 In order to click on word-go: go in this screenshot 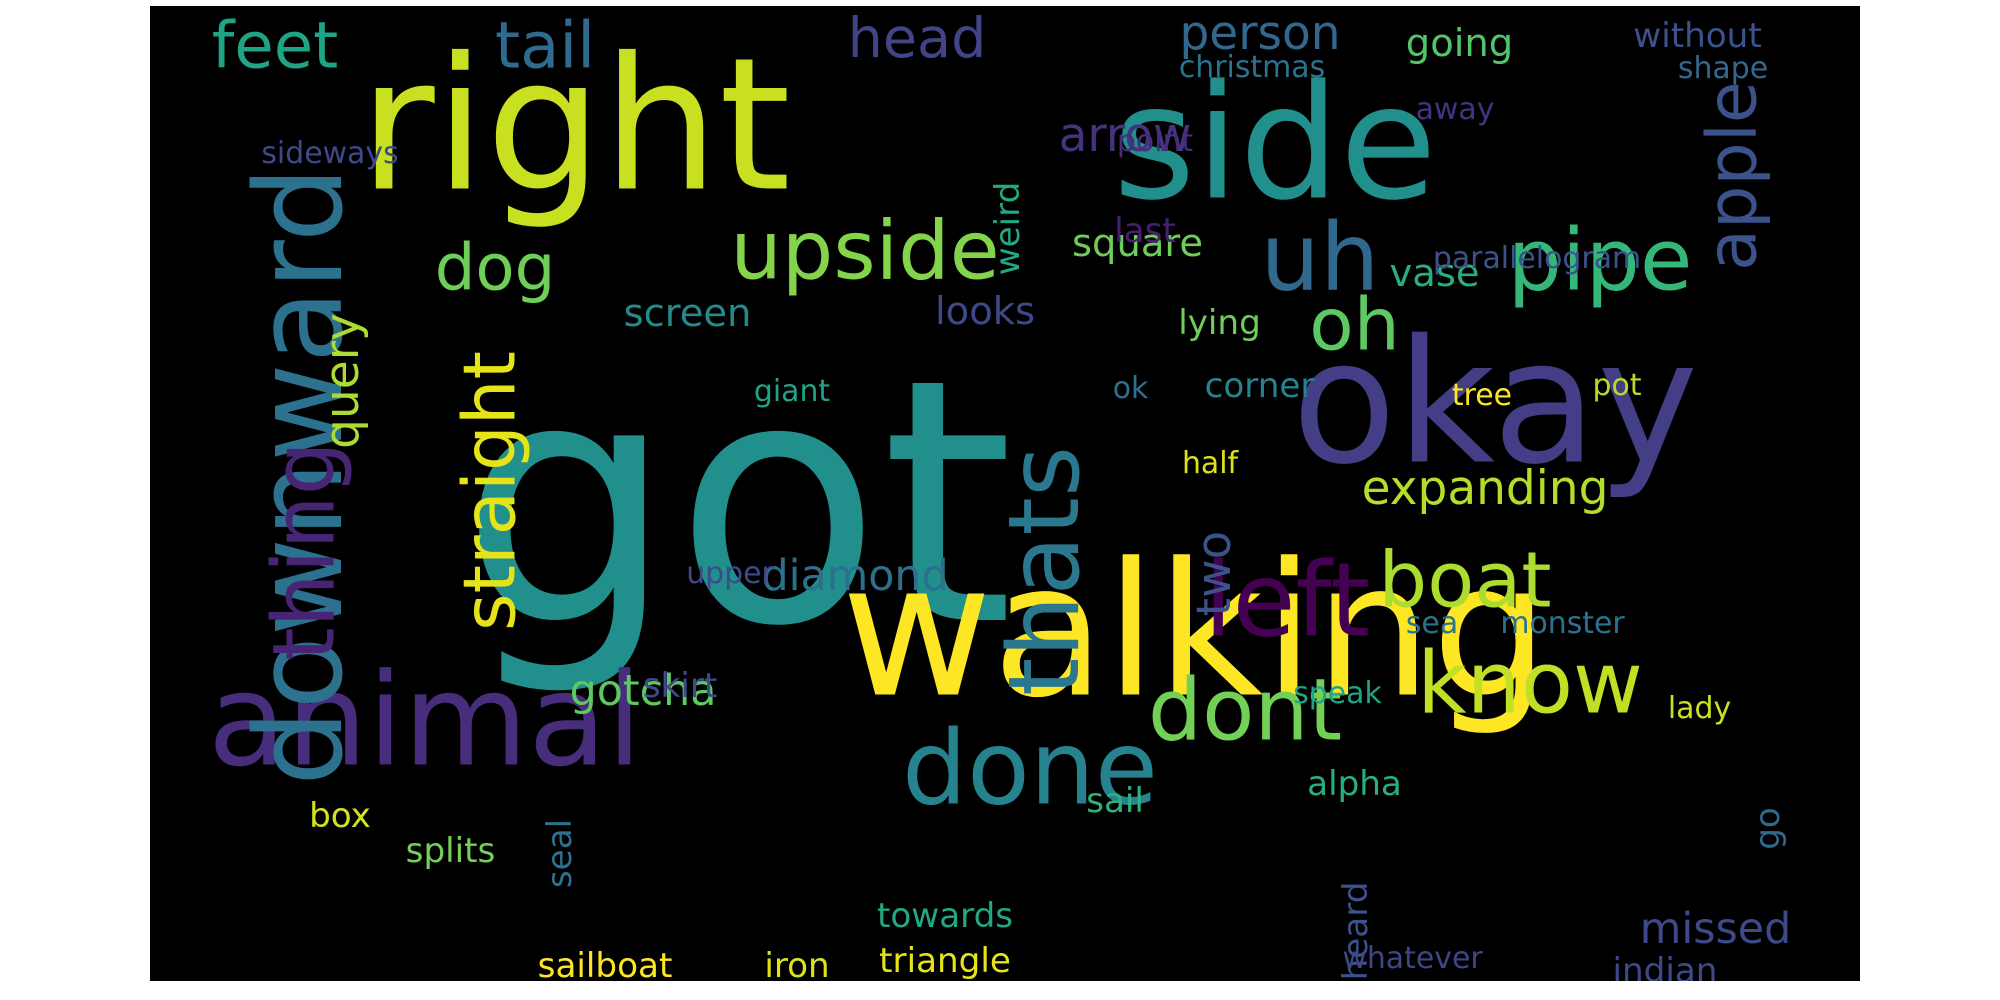, I will do `click(1768, 828)`.